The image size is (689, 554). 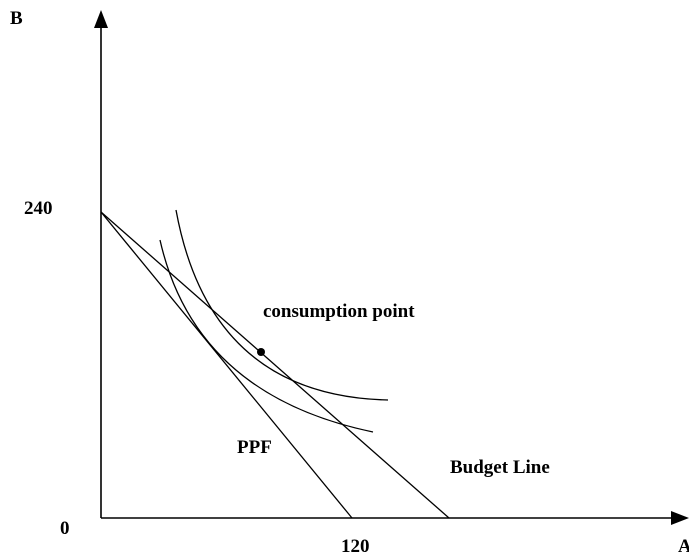 I want to click on origin-label: 0, so click(x=65, y=528).